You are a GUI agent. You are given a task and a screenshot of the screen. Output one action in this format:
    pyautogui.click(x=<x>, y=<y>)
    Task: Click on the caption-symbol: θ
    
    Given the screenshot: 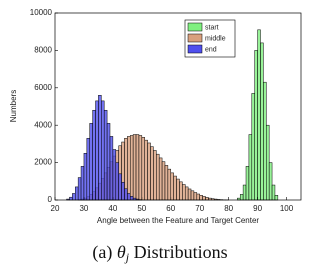 What is the action you would take?
    pyautogui.click(x=121, y=252)
    